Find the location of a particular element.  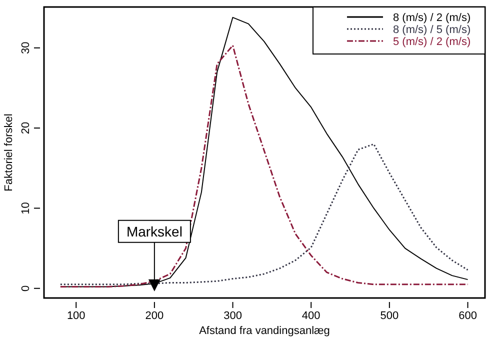

x-tick-label: 200 is located at coordinates (154, 316).